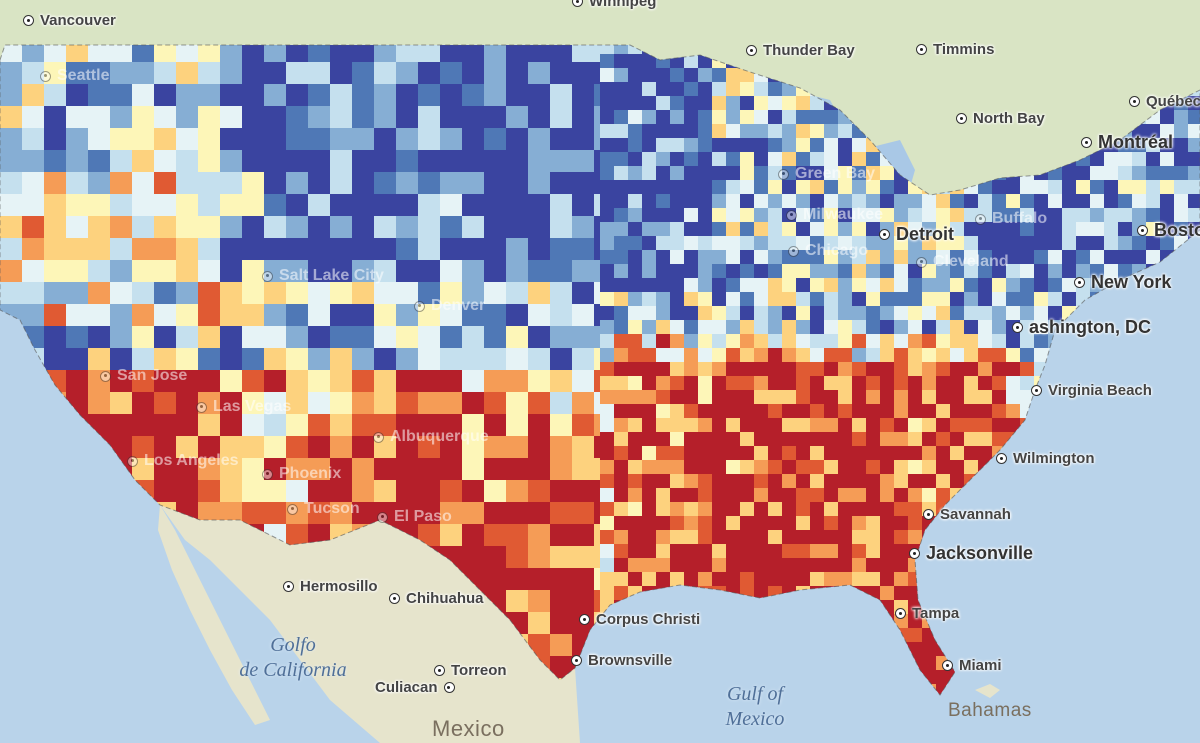  What do you see at coordinates (826, 174) in the screenshot?
I see `city-green-bay: Green Bay` at bounding box center [826, 174].